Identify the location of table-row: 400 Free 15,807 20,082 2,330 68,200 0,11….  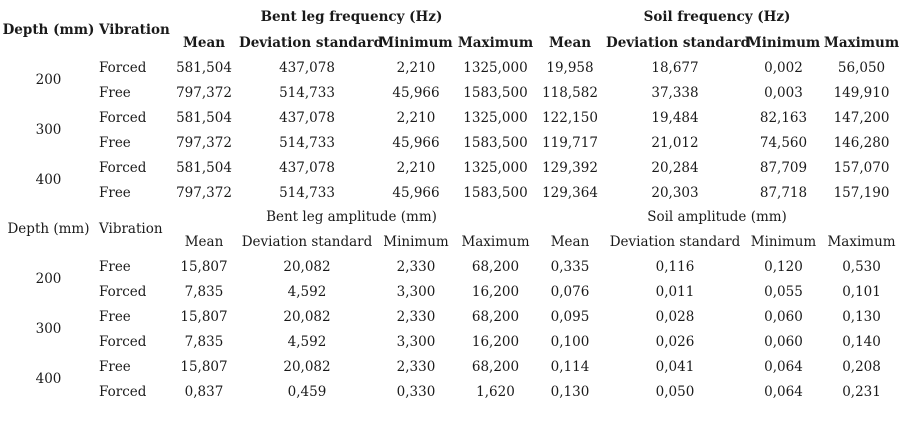
(450, 371).